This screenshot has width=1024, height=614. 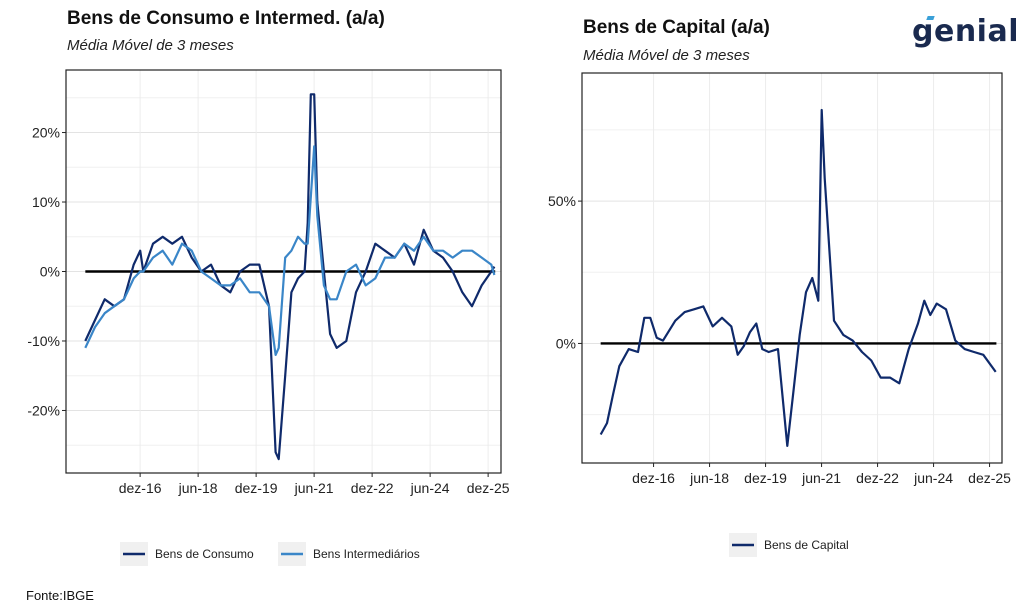 What do you see at coordinates (676, 27) in the screenshot?
I see `right-chart-title: Bens de Capital (a/a)` at bounding box center [676, 27].